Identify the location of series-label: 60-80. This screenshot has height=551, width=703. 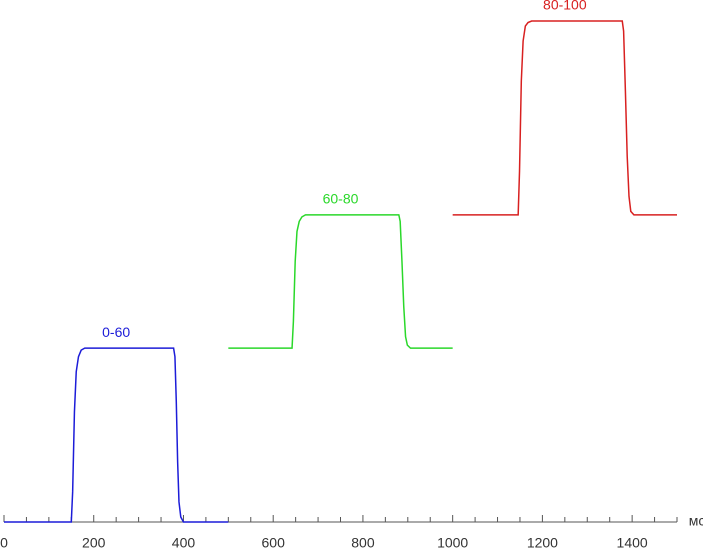
(341, 199).